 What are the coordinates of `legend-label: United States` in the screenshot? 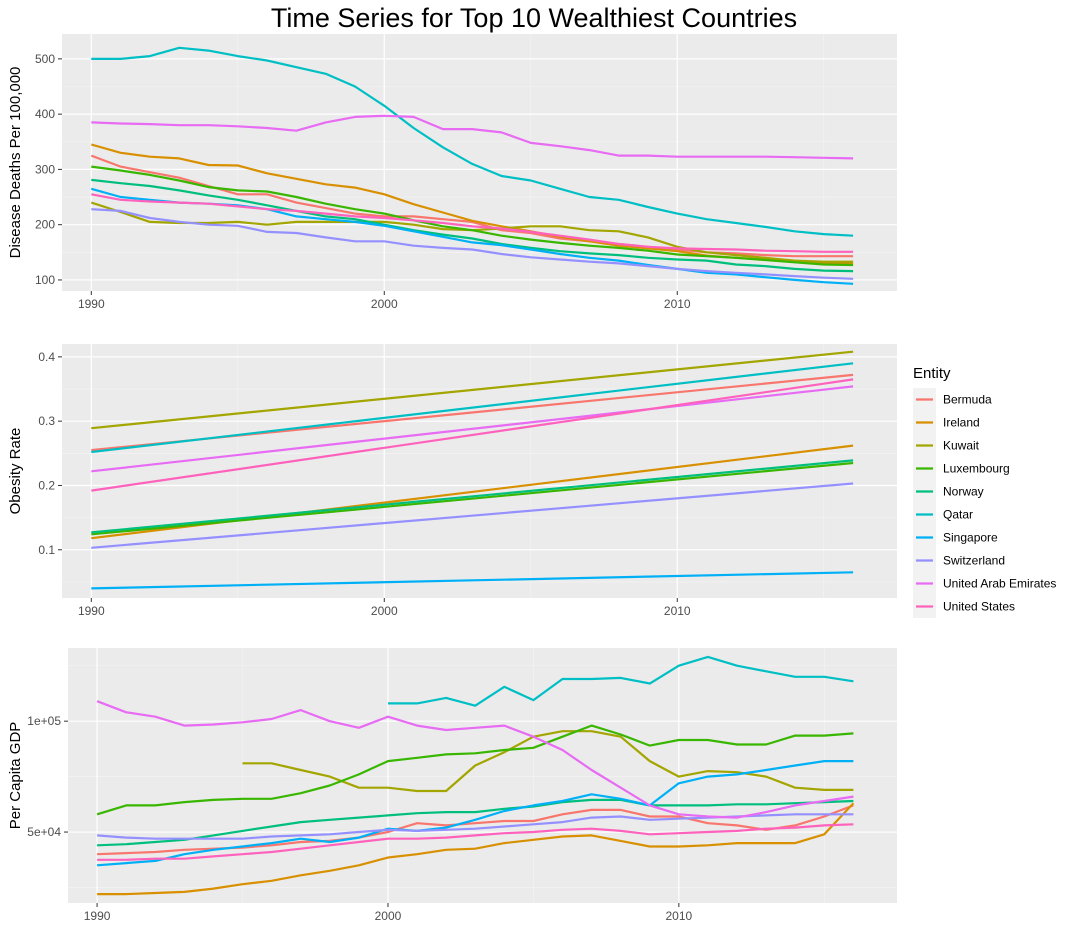 It's located at (979, 607).